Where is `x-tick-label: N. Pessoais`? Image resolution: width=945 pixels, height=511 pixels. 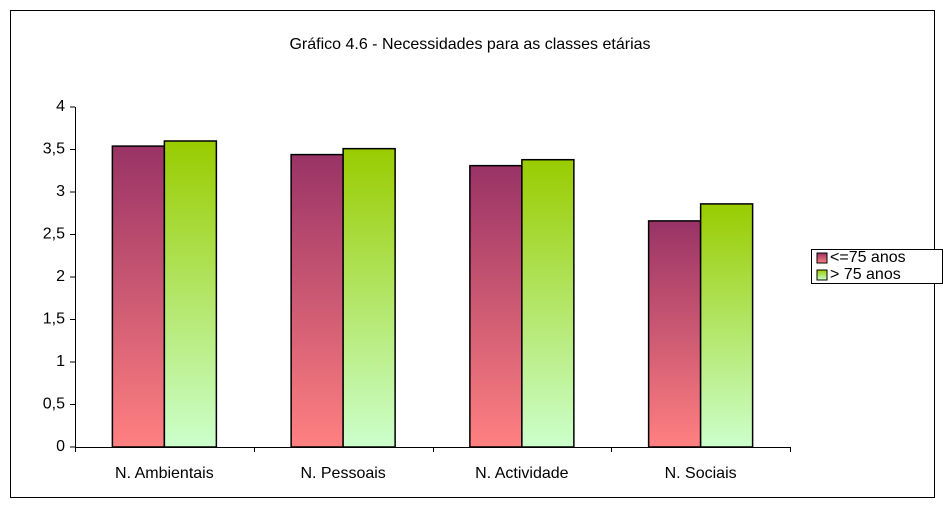 x-tick-label: N. Pessoais is located at coordinates (342, 473).